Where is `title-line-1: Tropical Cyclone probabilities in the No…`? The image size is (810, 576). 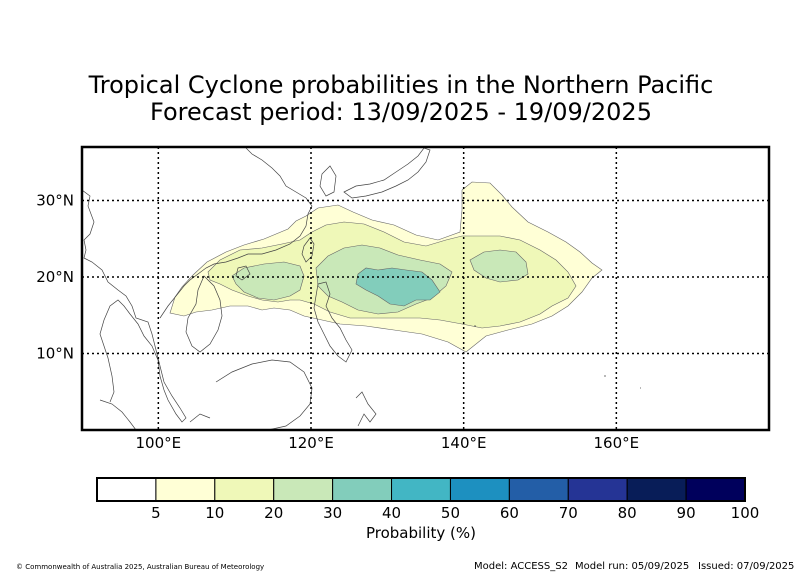 title-line-1: Tropical Cyclone probabilities in the No… is located at coordinates (401, 85).